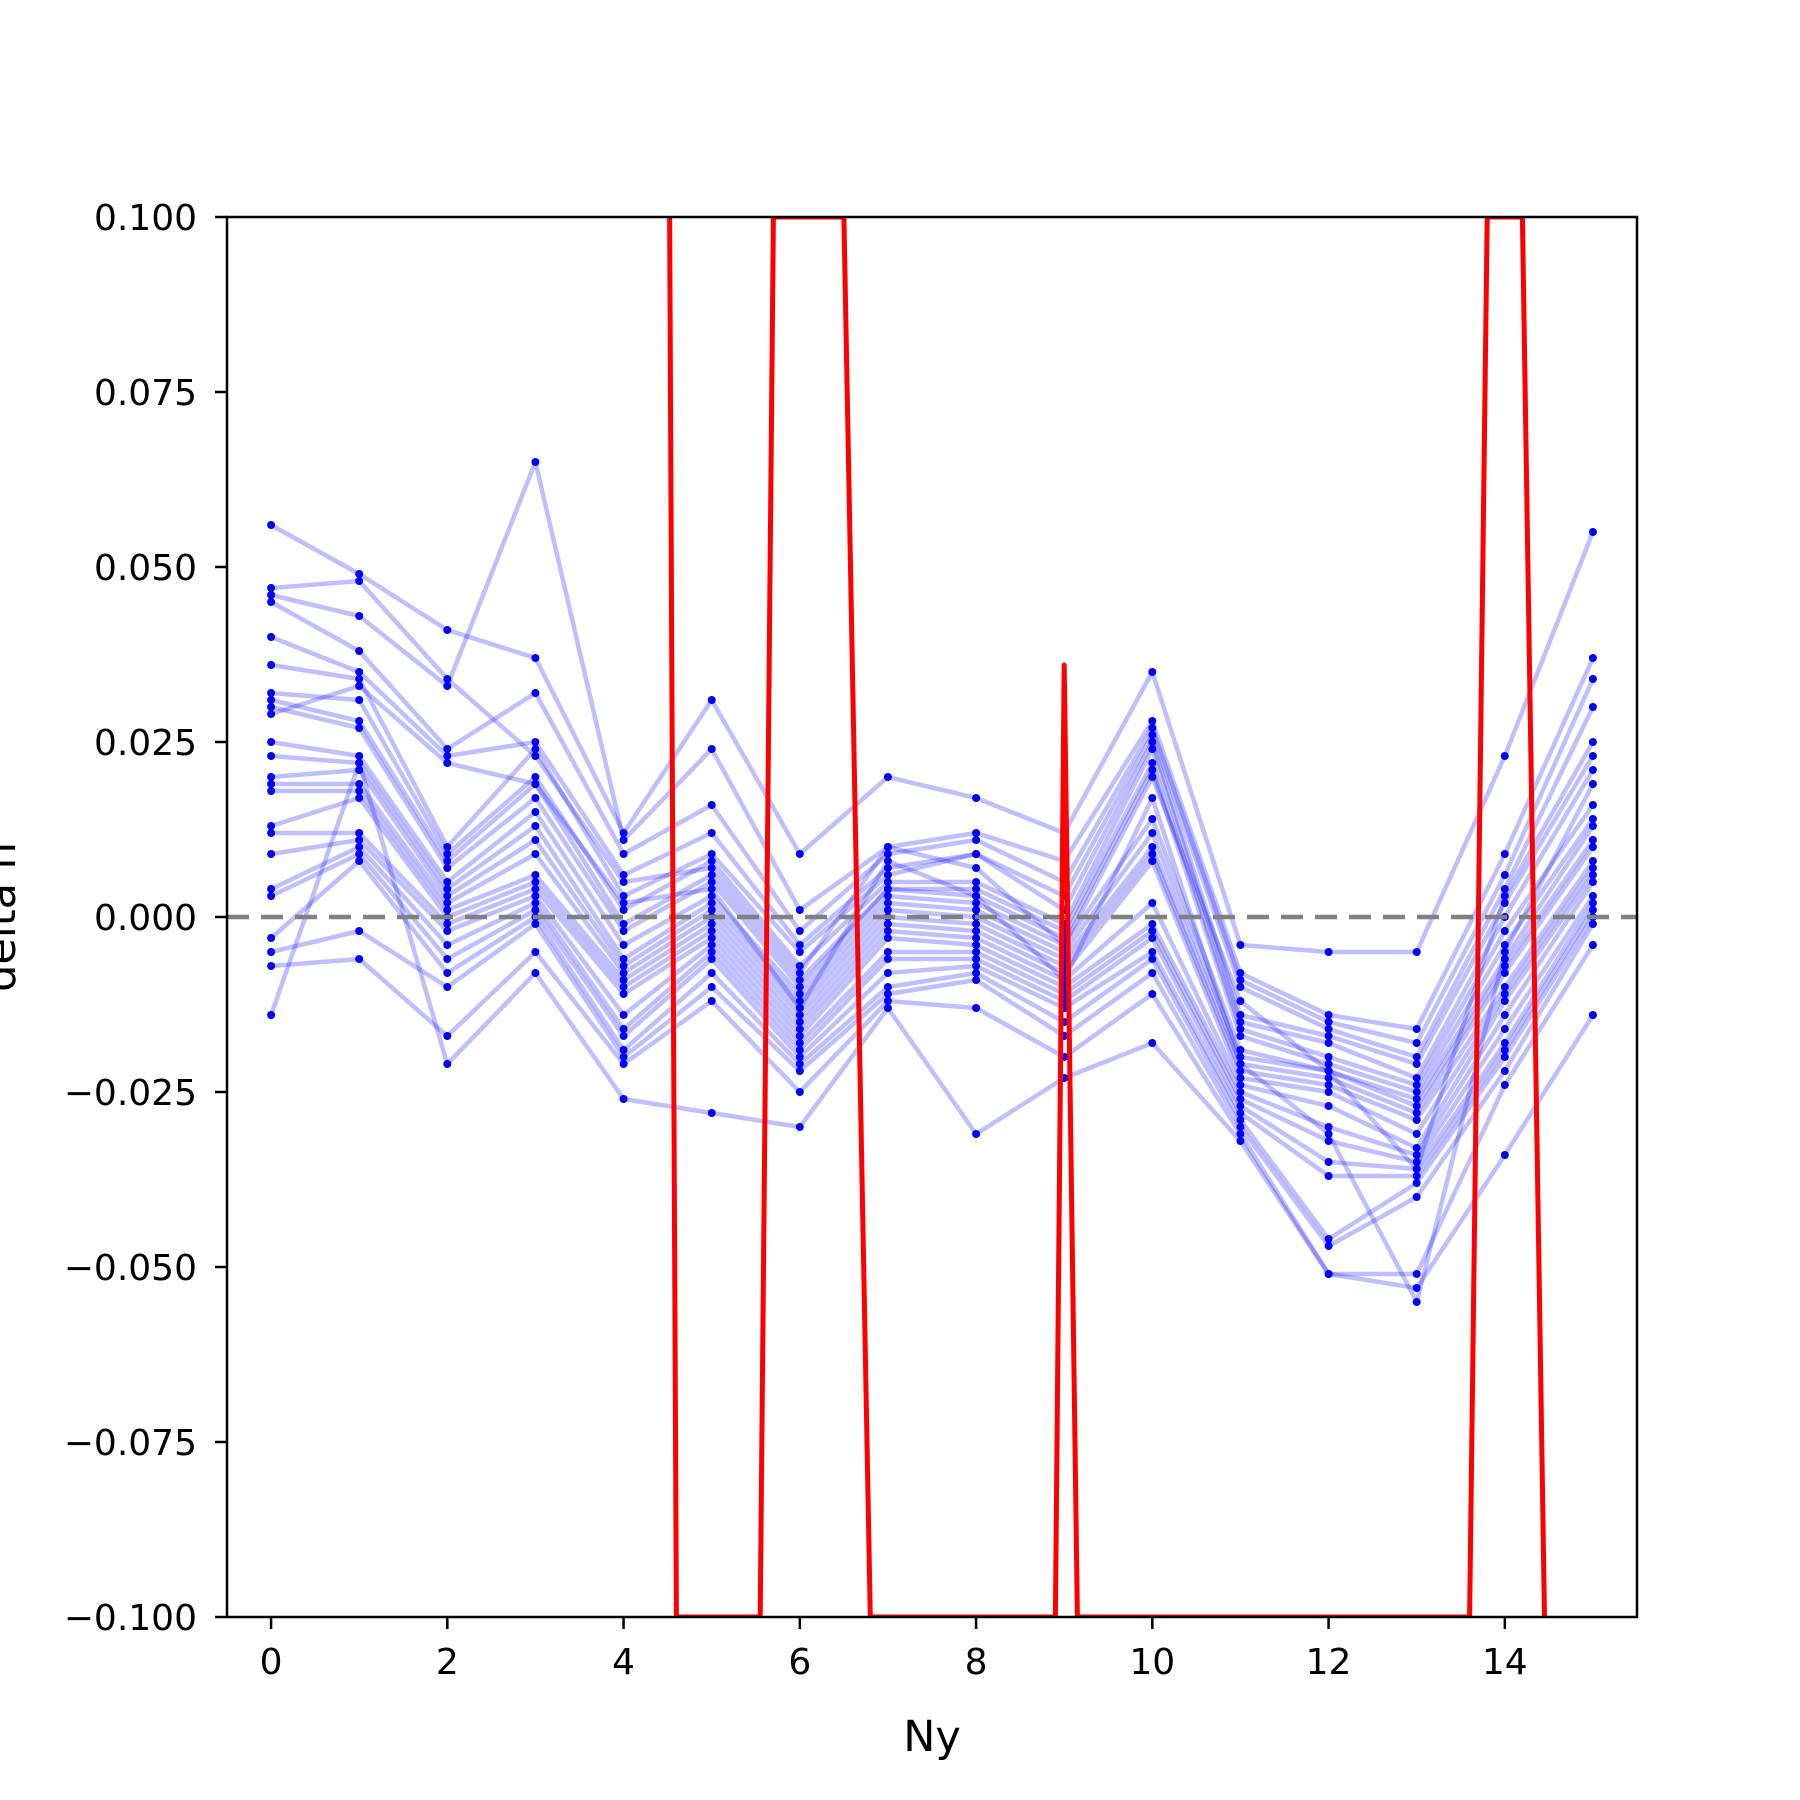 The image size is (1800, 1800). What do you see at coordinates (130, 1268) in the screenshot?
I see `y-tick-label: −0.050` at bounding box center [130, 1268].